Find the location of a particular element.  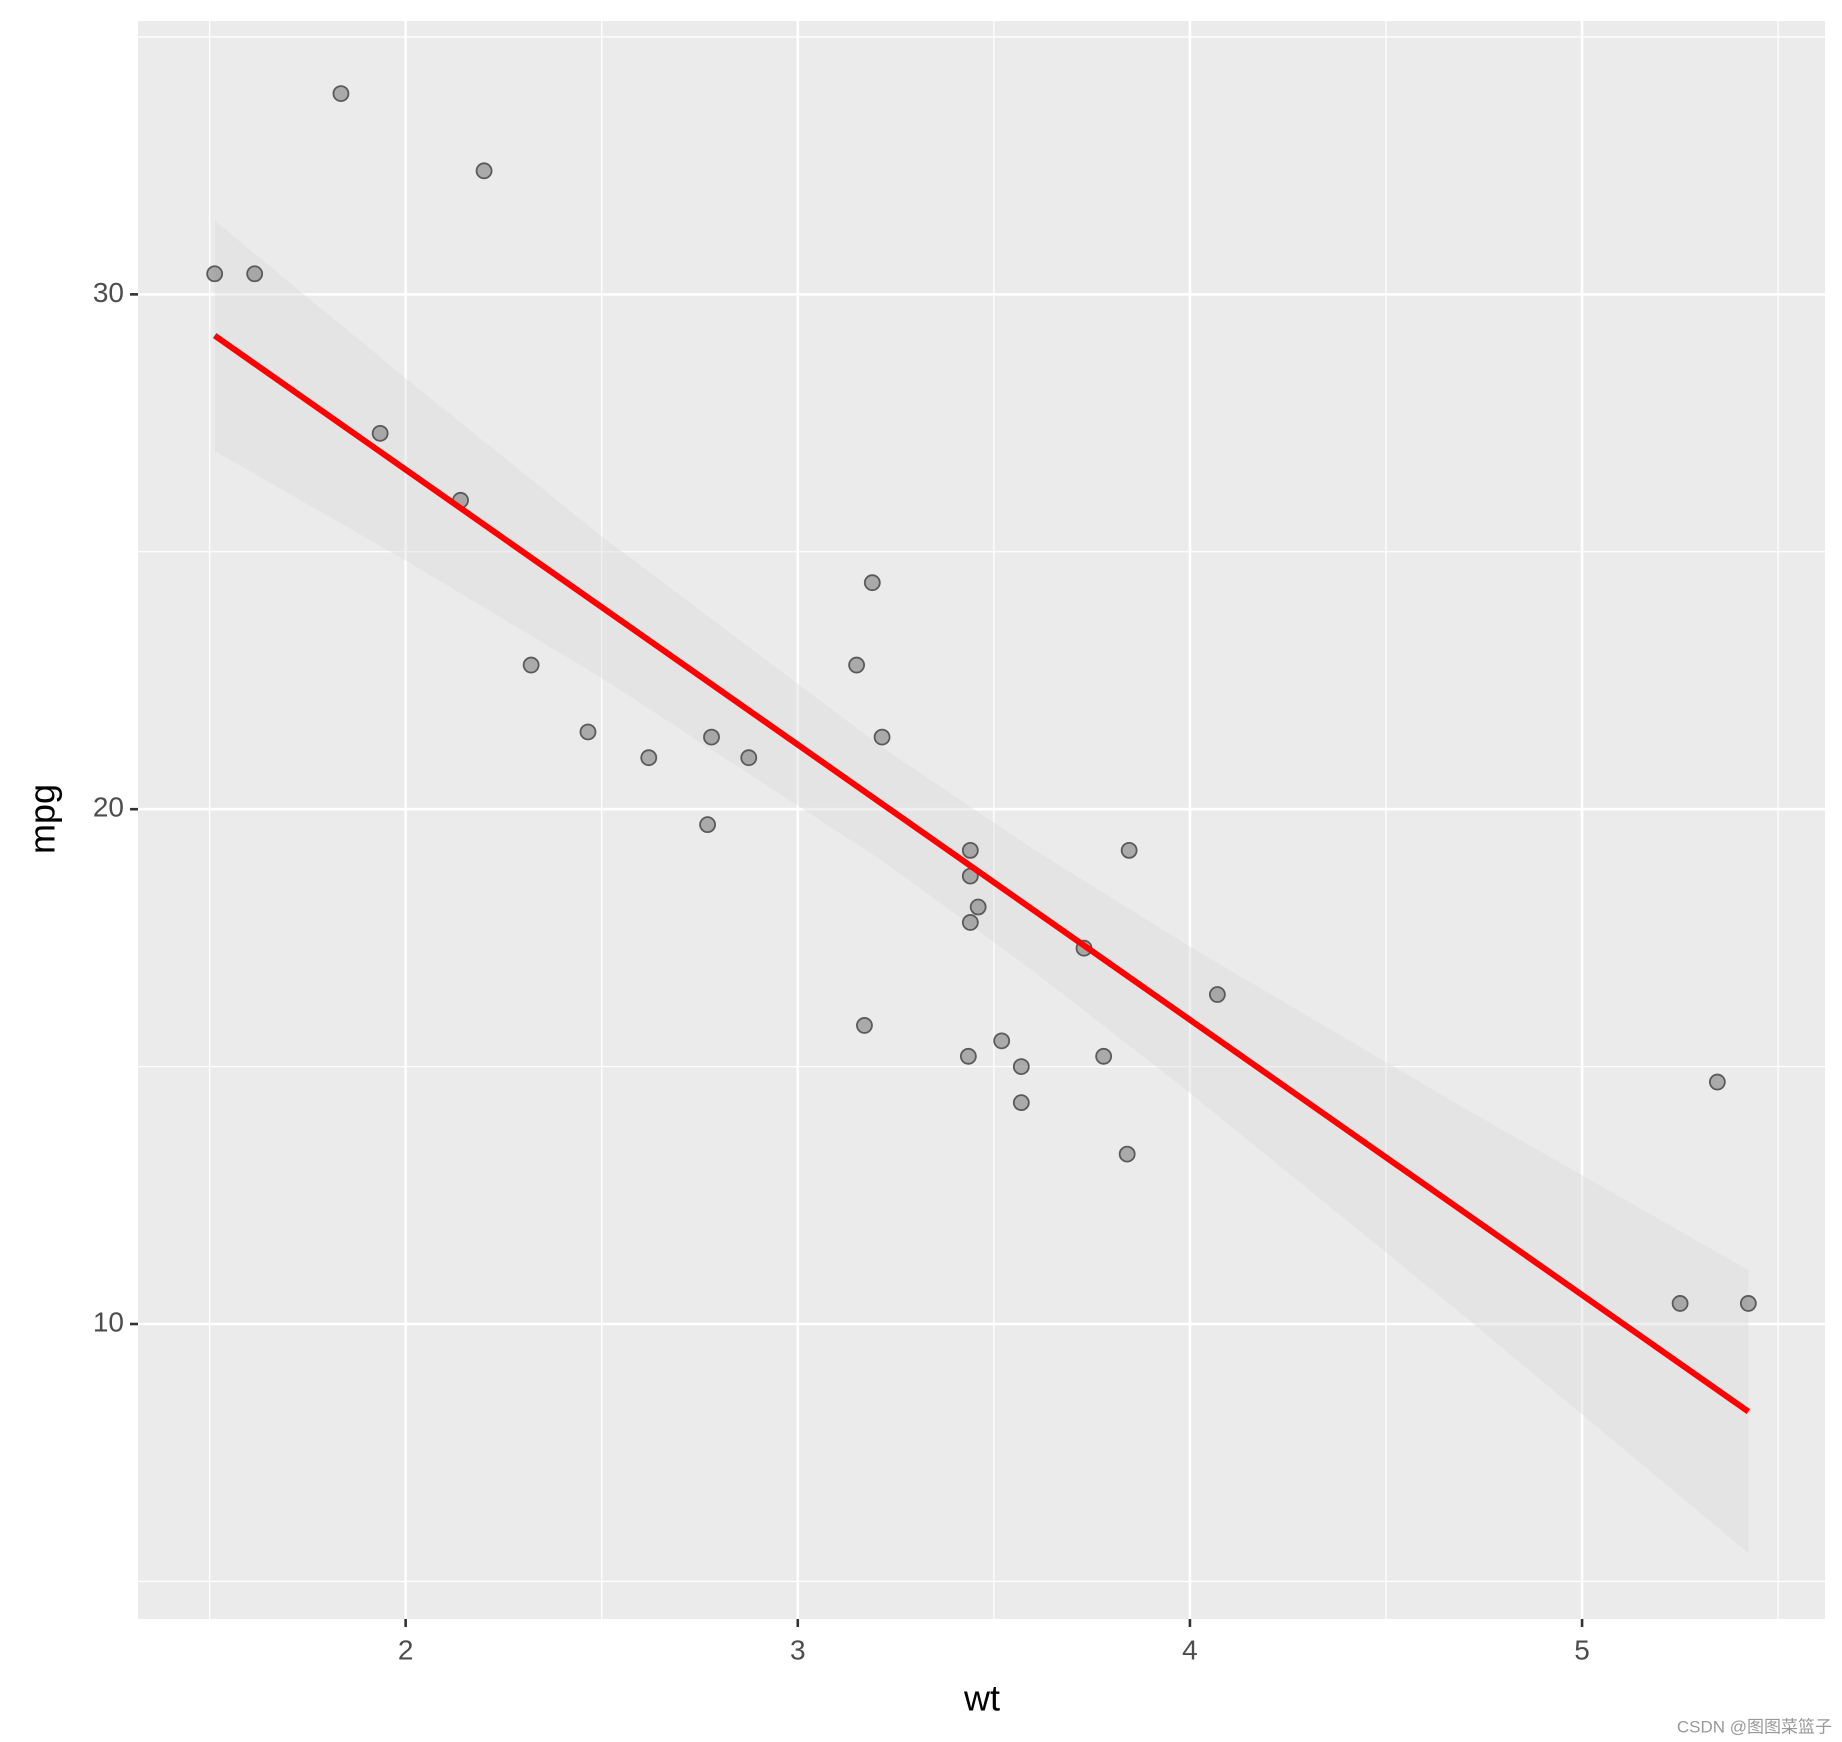

x-tick-label: 5 is located at coordinates (1582, 1649).